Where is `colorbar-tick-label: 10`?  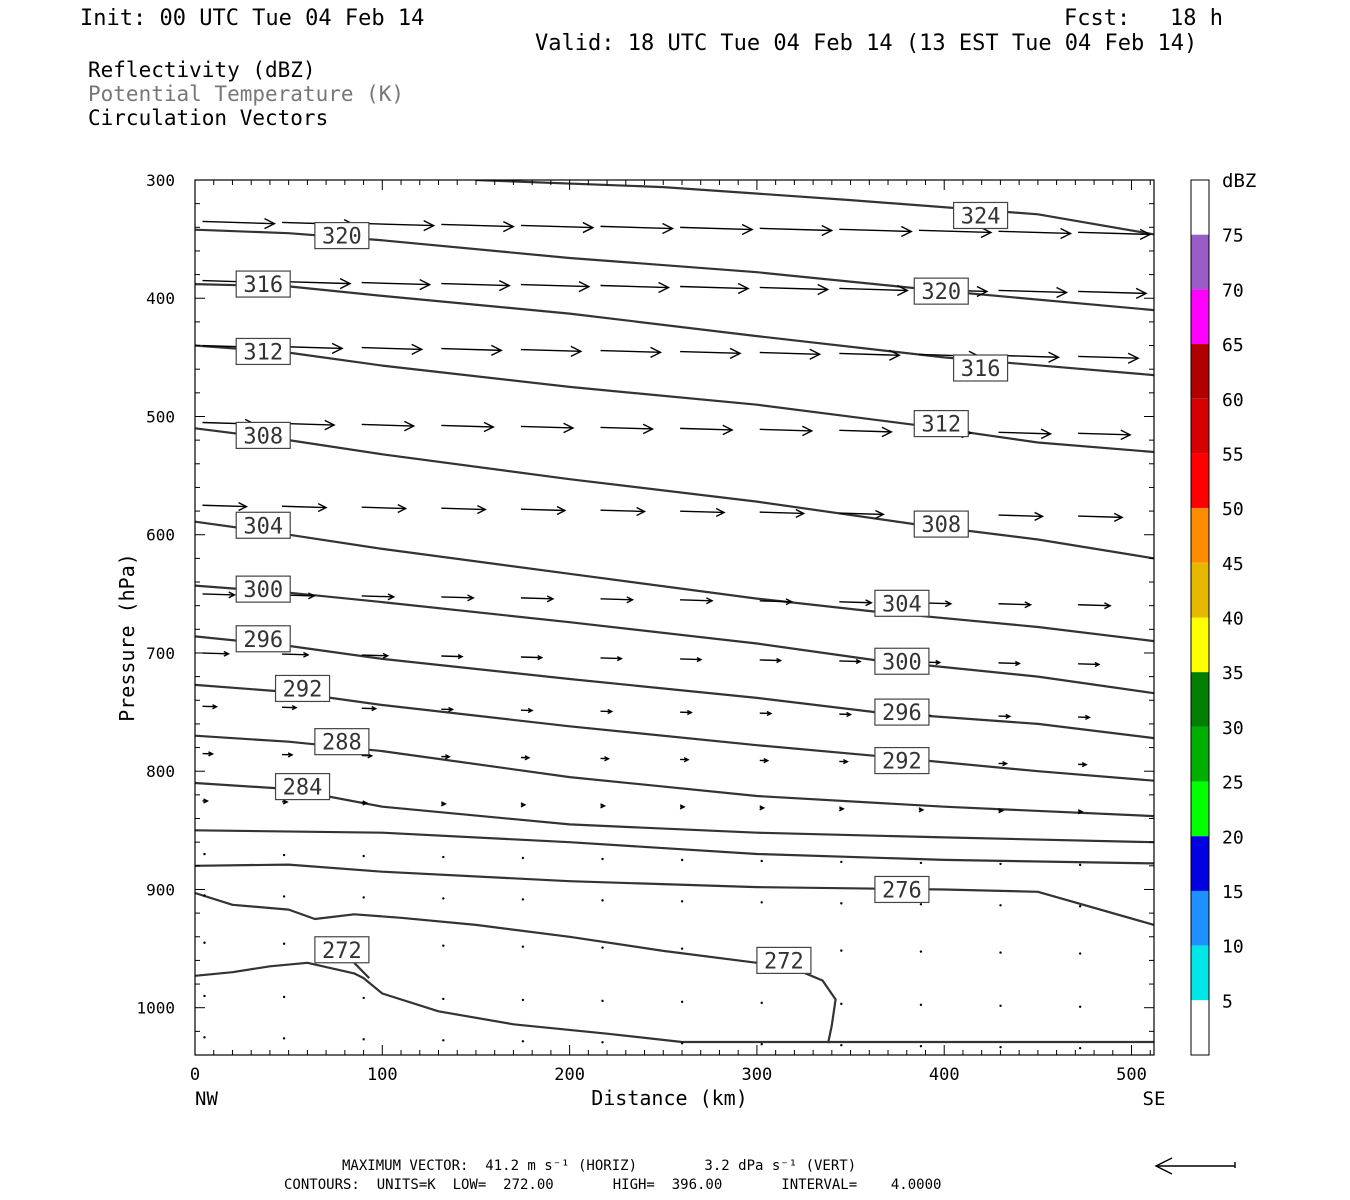 colorbar-tick-label: 10 is located at coordinates (1233, 947).